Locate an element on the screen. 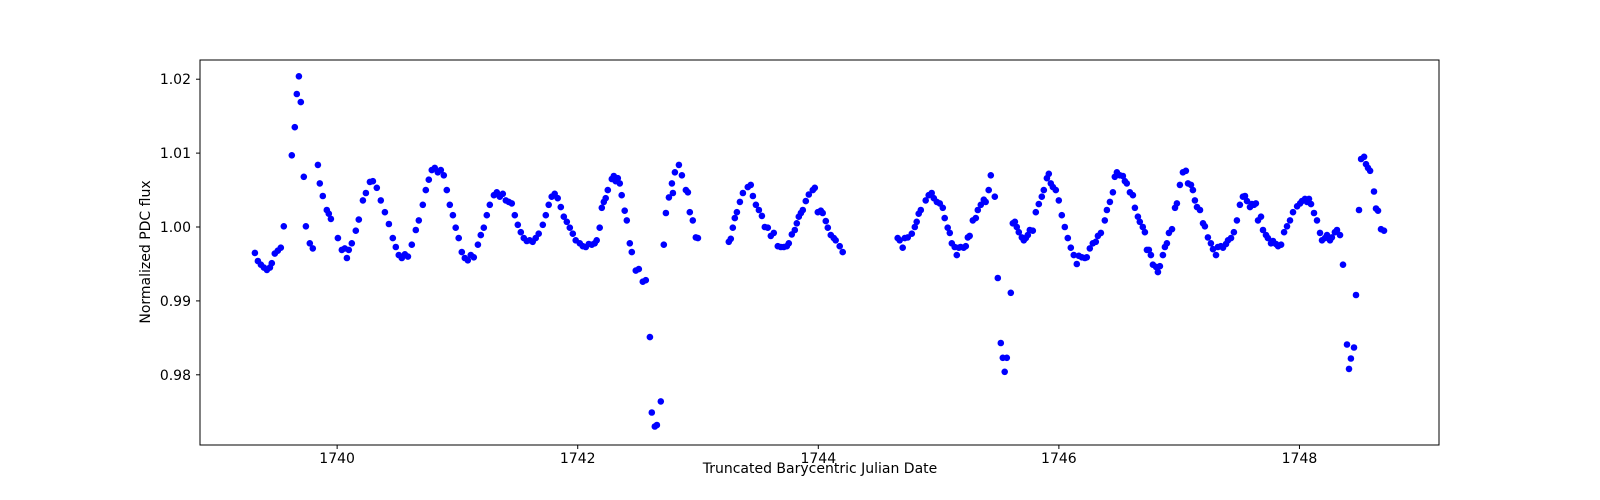 The height and width of the screenshot is (500, 1600). y-tick-label: 1.01 is located at coordinates (175, 154).